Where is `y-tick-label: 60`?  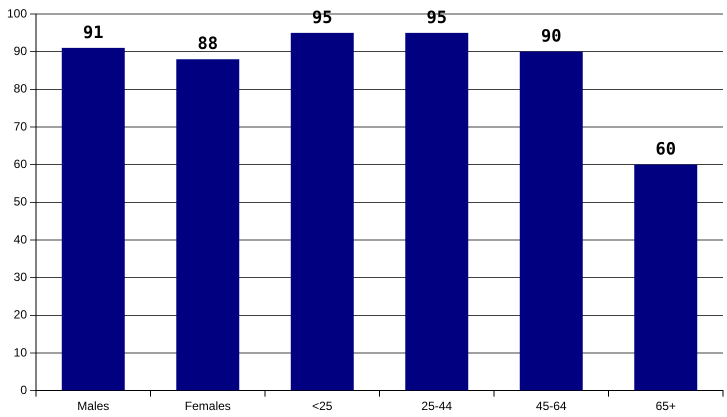 y-tick-label: 60 is located at coordinates (21, 163).